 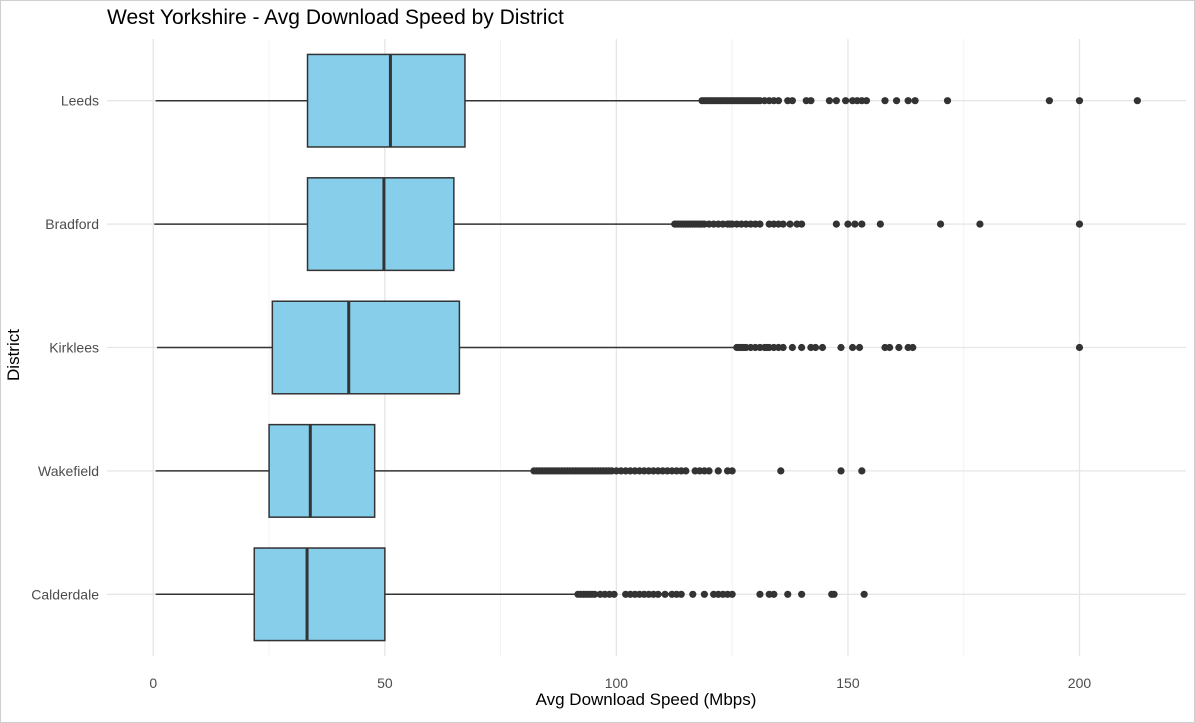 What do you see at coordinates (72, 224) in the screenshot?
I see `y-tick-label-bradford: Bradford` at bounding box center [72, 224].